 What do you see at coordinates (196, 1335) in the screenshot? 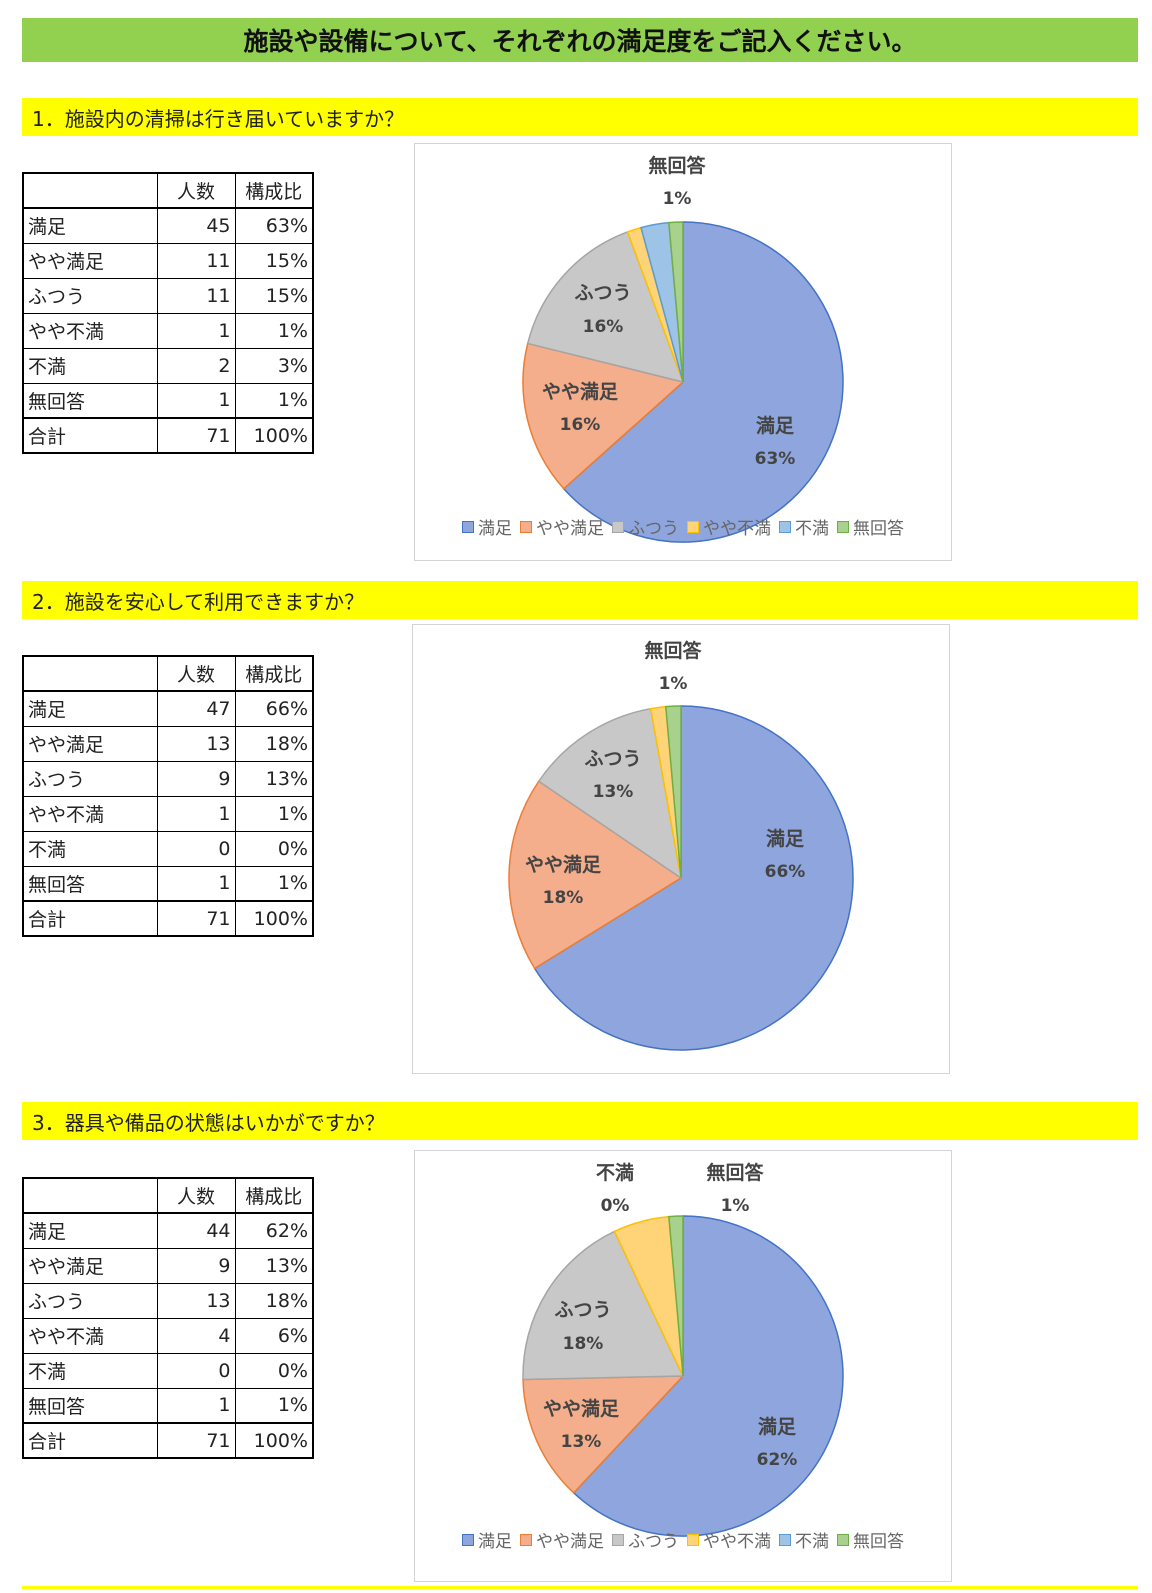
I see `row-count: 4` at bounding box center [196, 1335].